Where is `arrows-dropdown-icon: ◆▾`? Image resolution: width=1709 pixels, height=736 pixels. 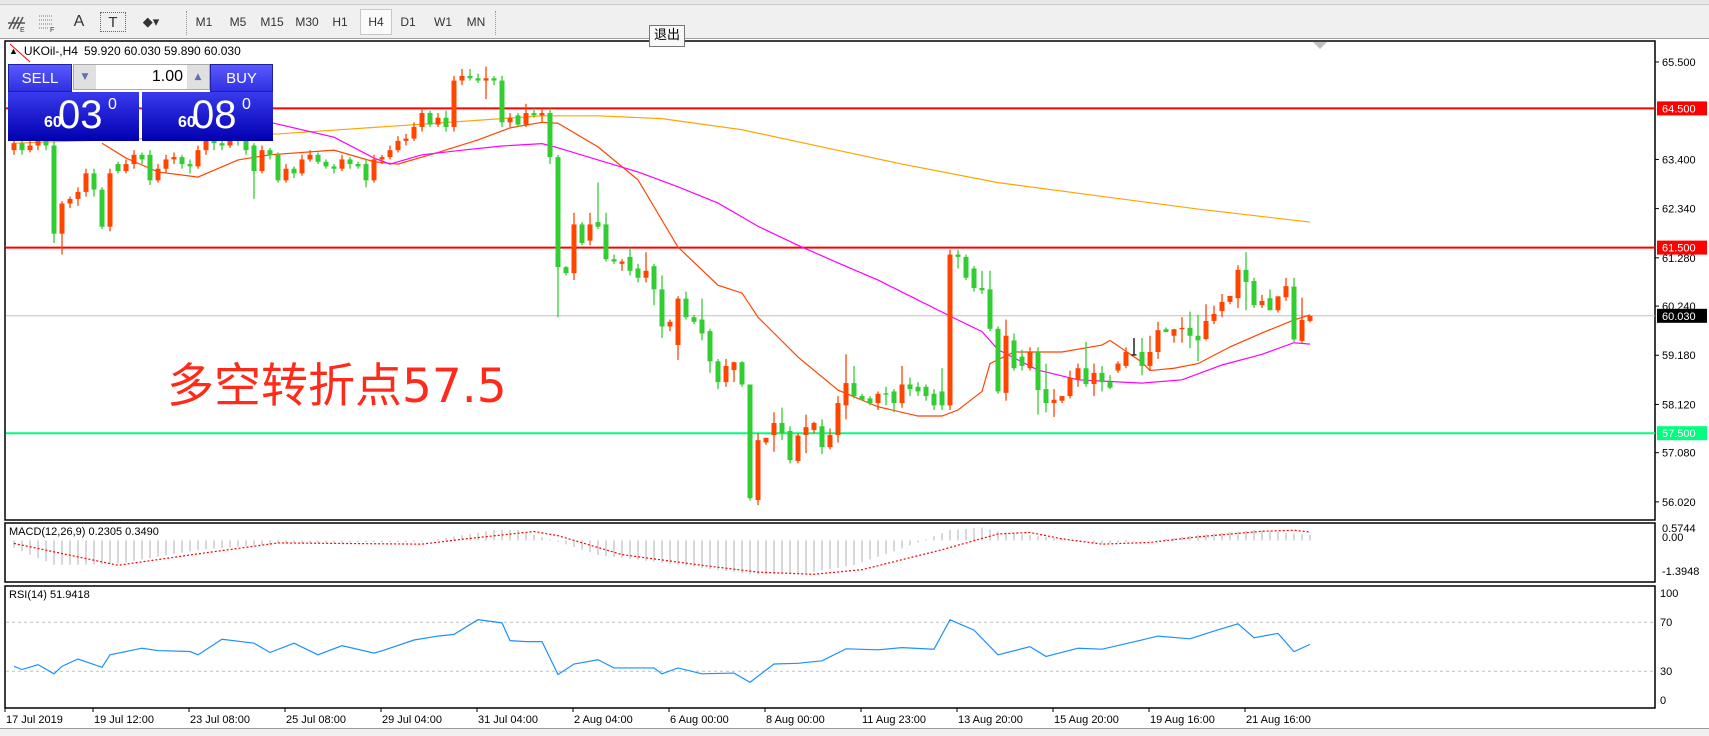 arrows-dropdown-icon: ◆▾ is located at coordinates (151, 21).